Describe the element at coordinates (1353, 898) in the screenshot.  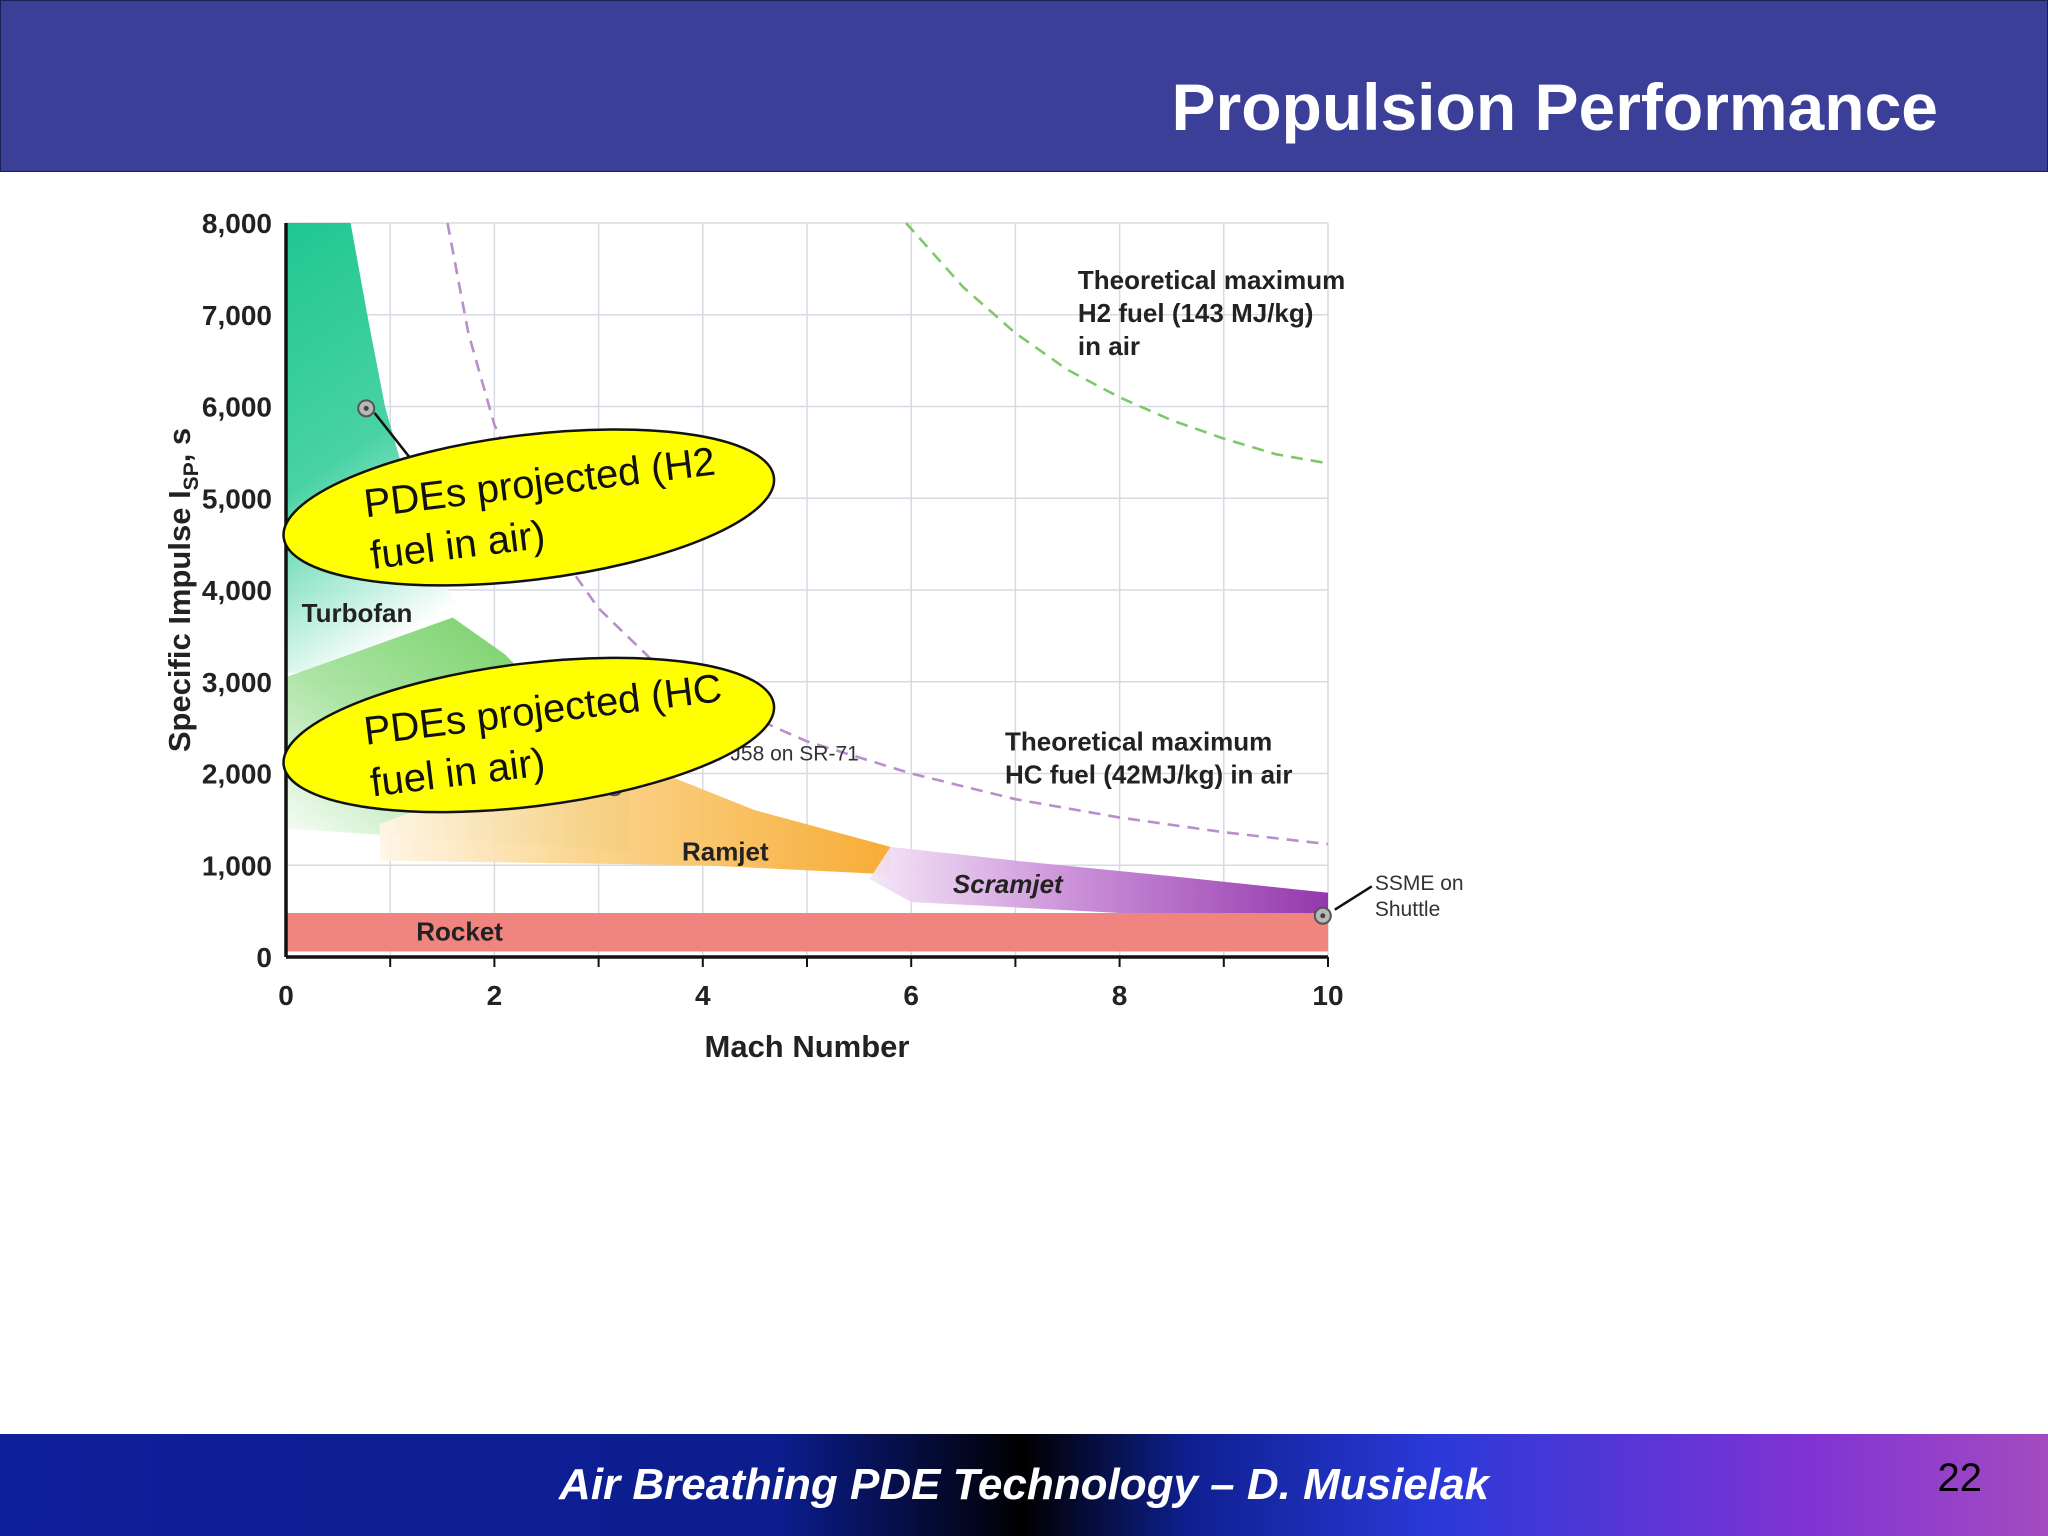
I see `ssme-arrow` at that location.